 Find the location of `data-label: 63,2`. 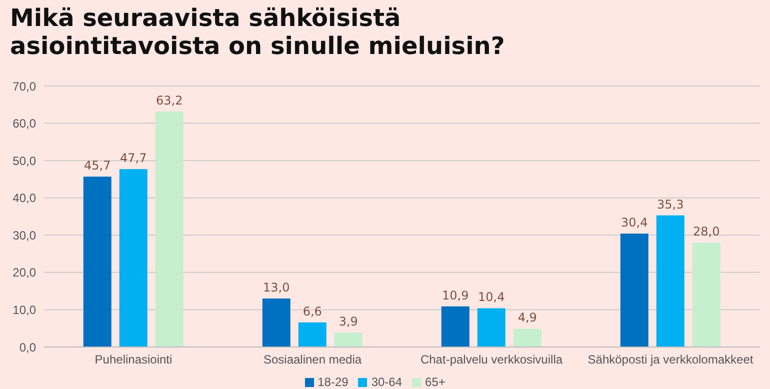

data-label: 63,2 is located at coordinates (169, 100).